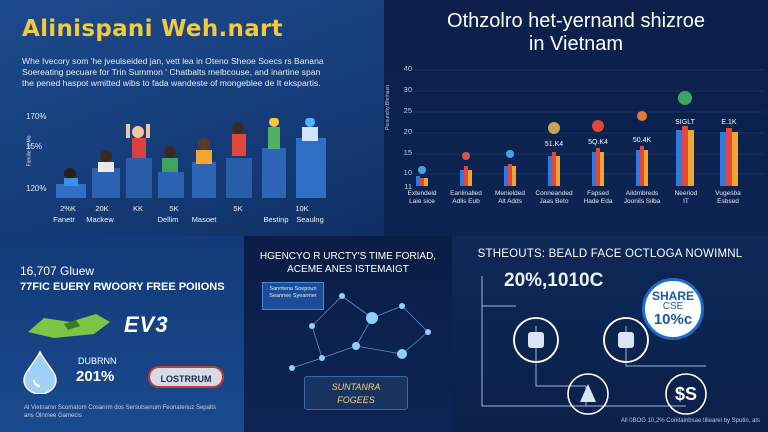 The image size is (768, 432). I want to click on dollar-circle, so click(686, 394).